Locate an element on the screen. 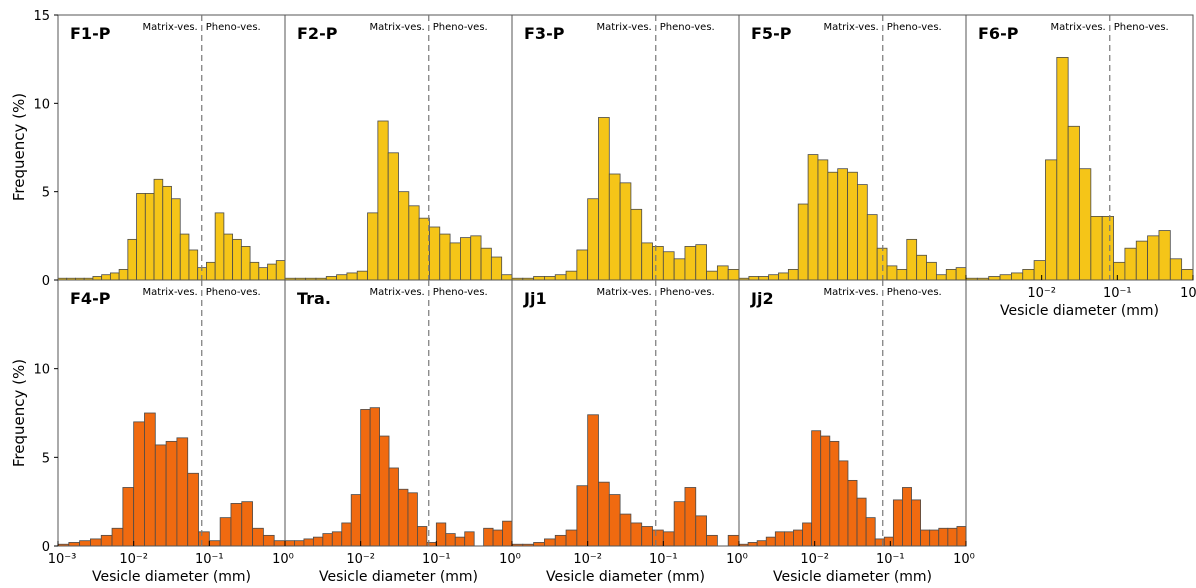  panel-f3p: F3-P Matrix-ves. Pheno-ves. is located at coordinates (625, 147).